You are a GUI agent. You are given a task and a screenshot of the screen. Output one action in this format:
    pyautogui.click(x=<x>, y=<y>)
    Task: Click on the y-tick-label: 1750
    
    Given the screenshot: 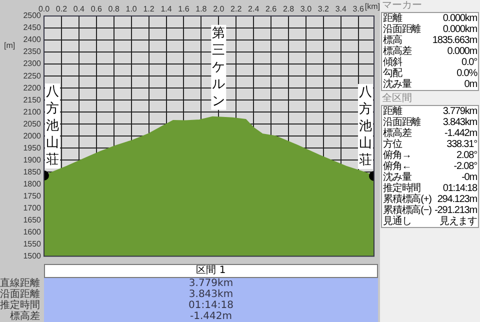 What is the action you would take?
    pyautogui.click(x=32, y=195)
    